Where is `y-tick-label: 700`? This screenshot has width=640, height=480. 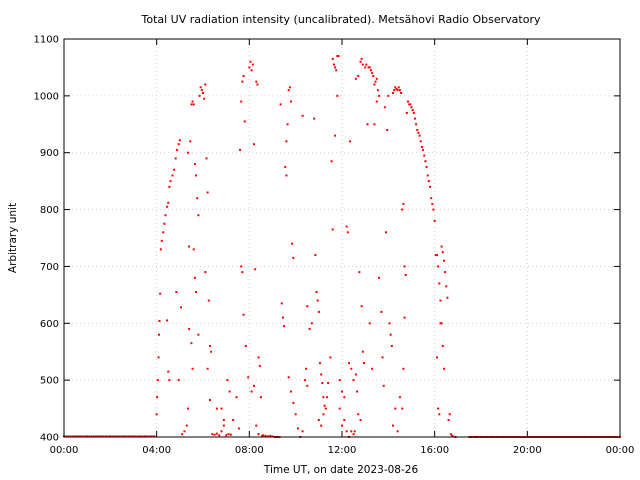
y-tick-label: 700 is located at coordinates (49, 267).